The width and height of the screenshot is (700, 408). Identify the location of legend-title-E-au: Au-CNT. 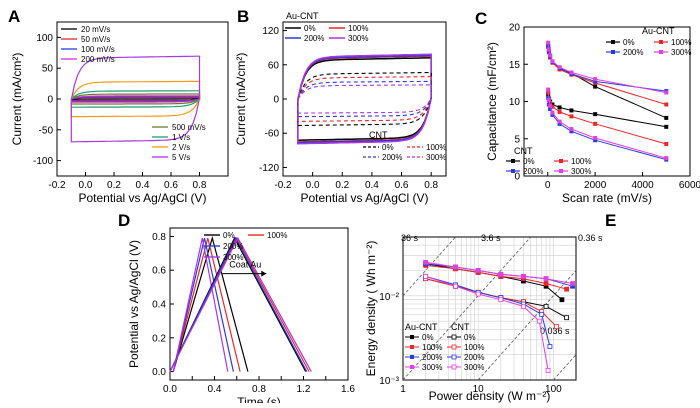
(421, 327).